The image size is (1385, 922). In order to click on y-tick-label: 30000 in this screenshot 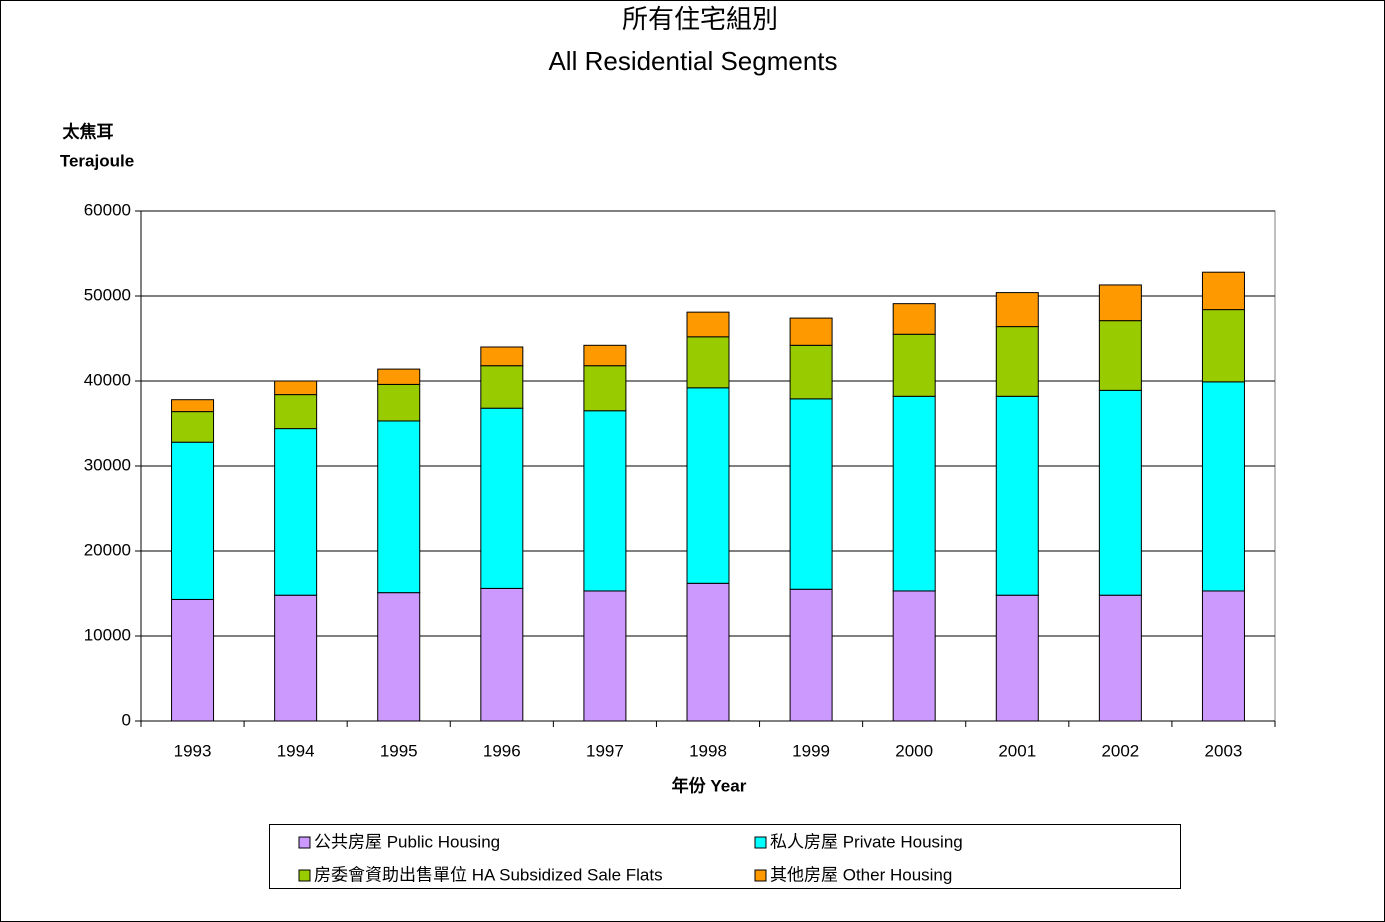, I will do `click(107, 464)`.